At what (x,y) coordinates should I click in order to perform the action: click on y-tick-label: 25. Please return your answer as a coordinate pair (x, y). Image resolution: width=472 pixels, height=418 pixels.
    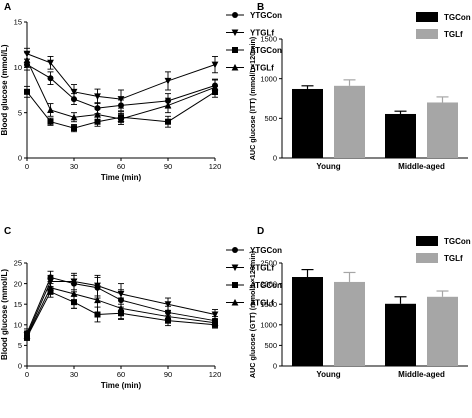
    Looking at the image, I should click on (18, 263).